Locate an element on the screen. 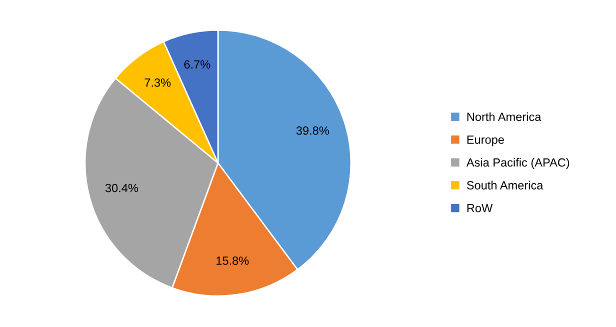 The image size is (616, 327). legend-label: RoW is located at coordinates (480, 208).